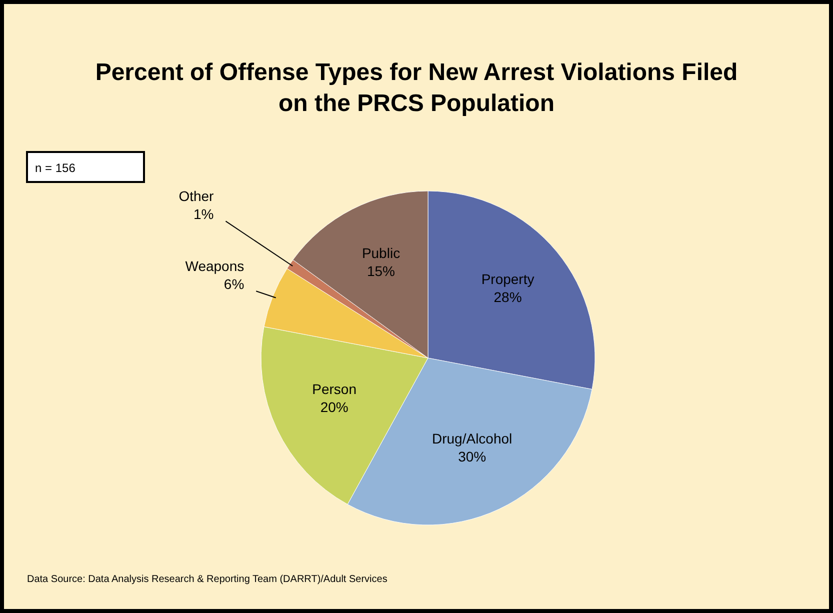 This screenshot has height=613, width=833. I want to click on text: n = 156, so click(55, 168).